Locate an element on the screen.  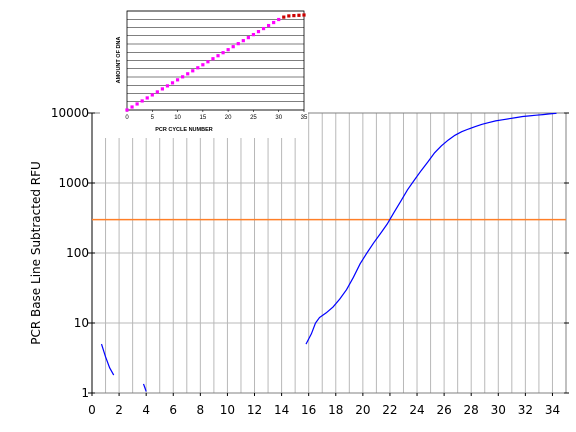
x-tick-label: 34 is located at coordinates (552, 410).